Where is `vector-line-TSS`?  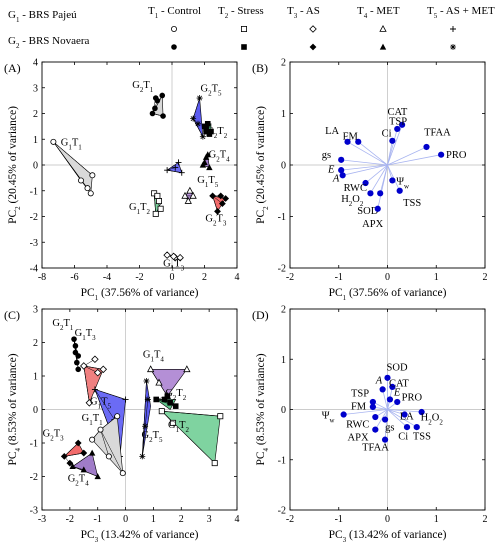
vector-line-TSS is located at coordinates (402, 418).